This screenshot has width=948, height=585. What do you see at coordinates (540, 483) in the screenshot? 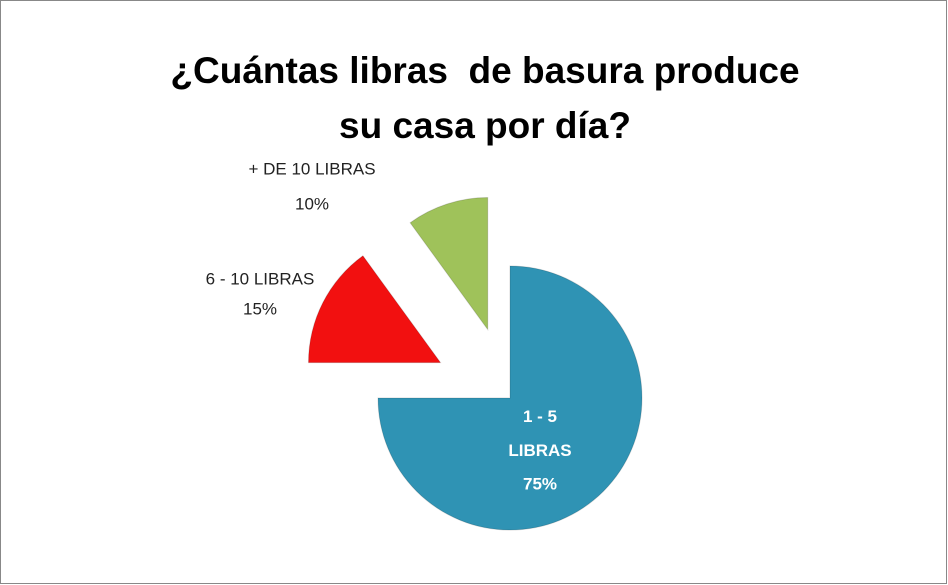
I see `slice-value-label: 75%` at bounding box center [540, 483].